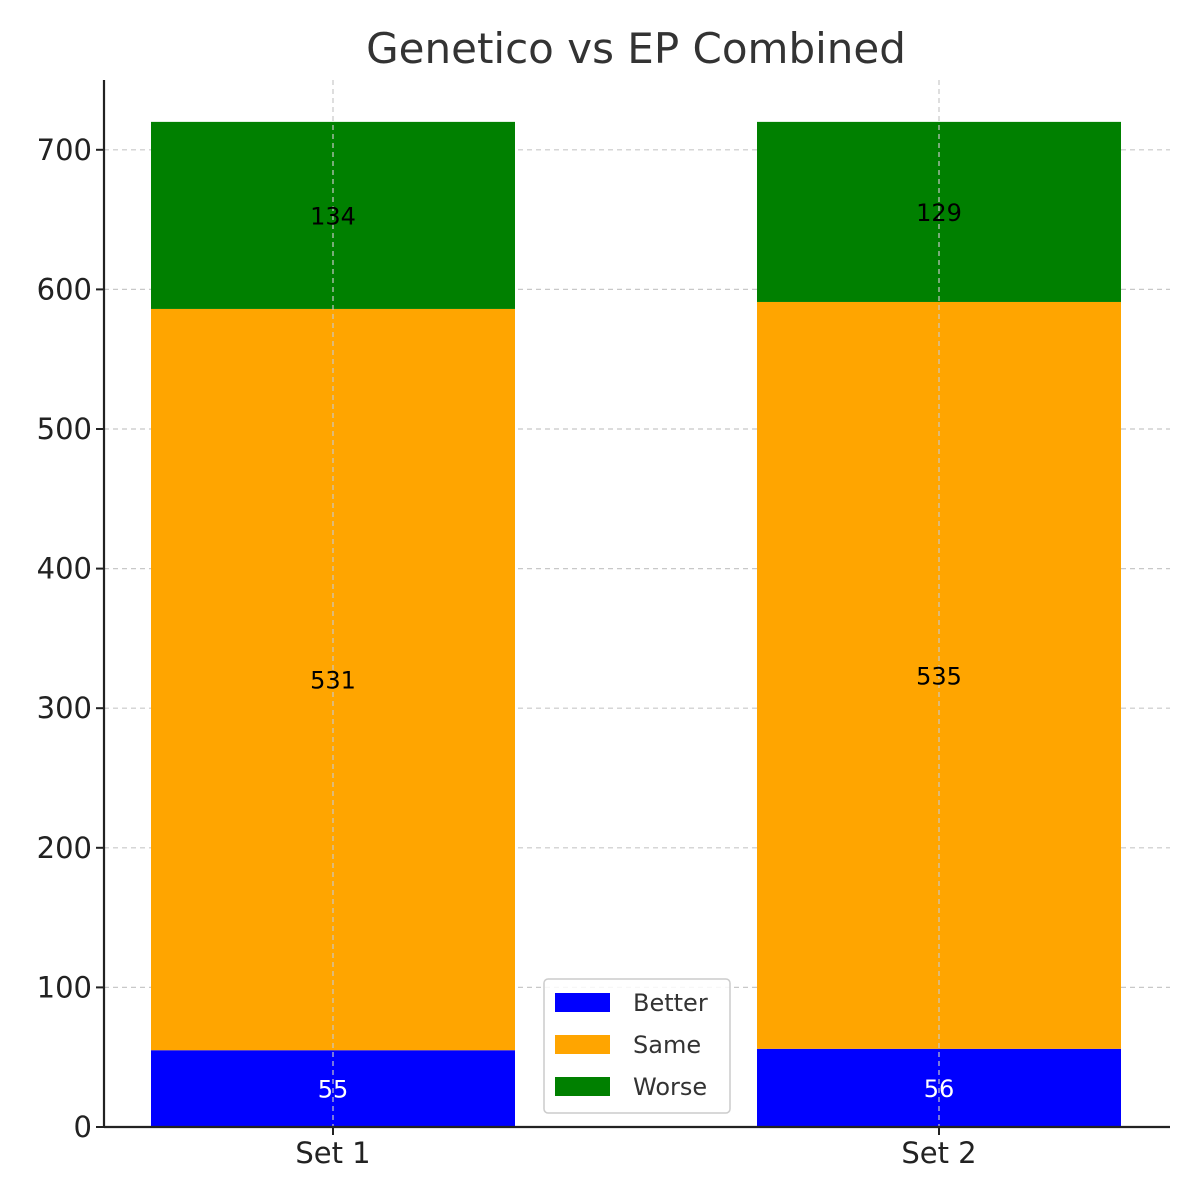 The width and height of the screenshot is (1200, 1200). What do you see at coordinates (333, 1090) in the screenshot?
I see `bar-value-label: 55` at bounding box center [333, 1090].